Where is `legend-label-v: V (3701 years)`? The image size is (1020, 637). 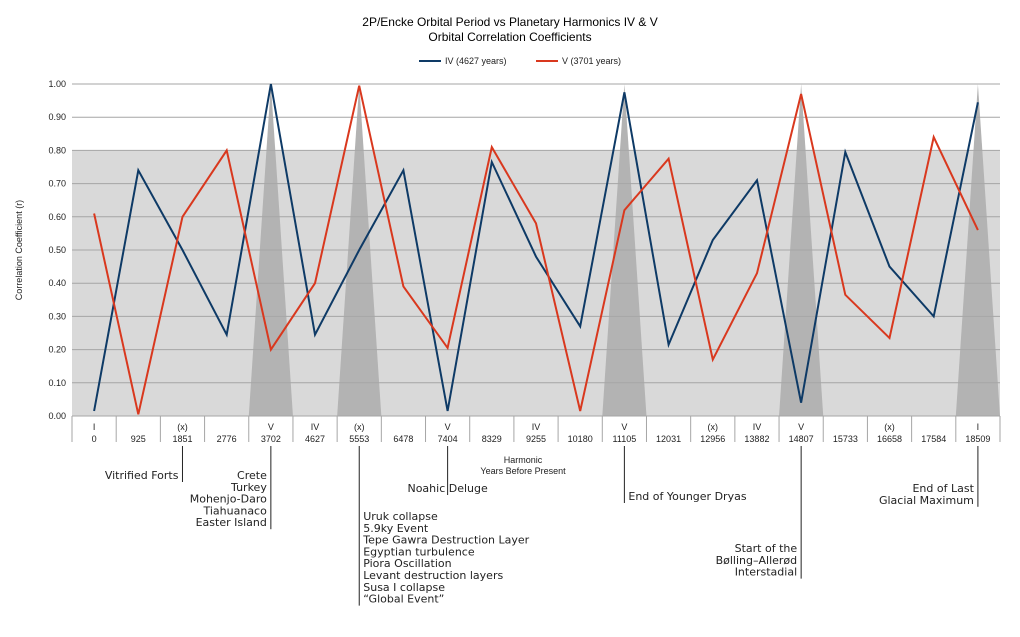 legend-label-v: V (3701 years) is located at coordinates (591, 61).